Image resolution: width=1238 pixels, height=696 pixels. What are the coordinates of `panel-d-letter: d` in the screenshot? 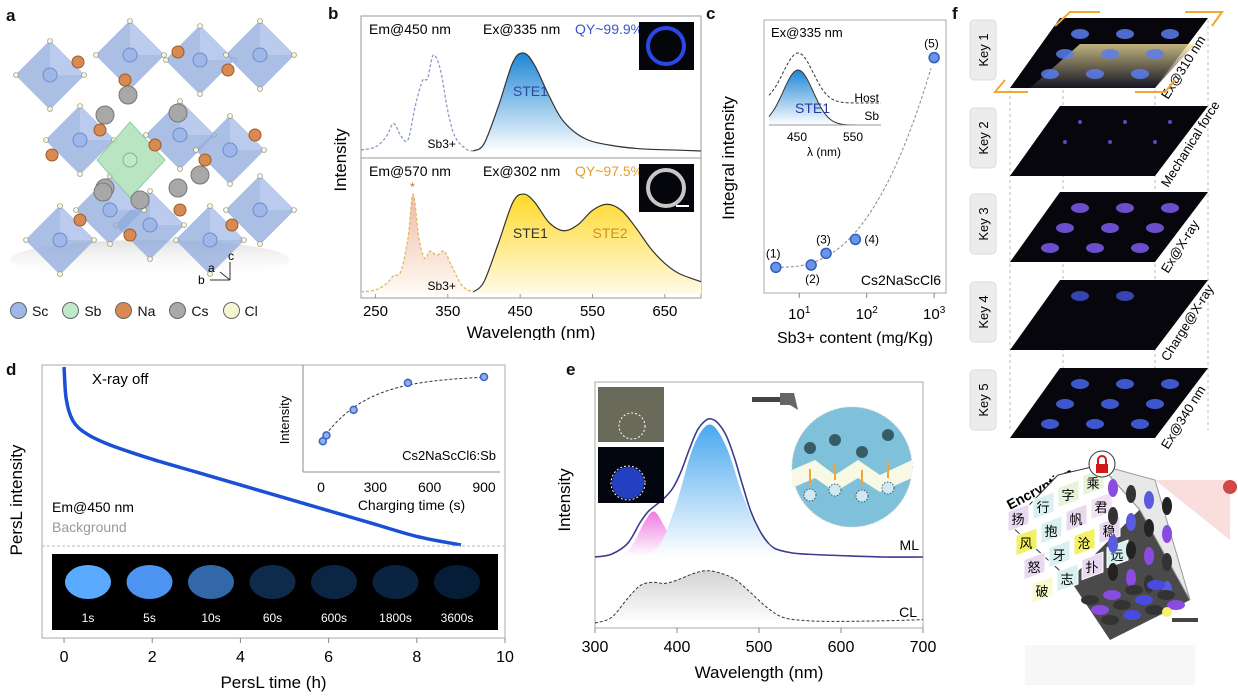 It's located at (11, 369).